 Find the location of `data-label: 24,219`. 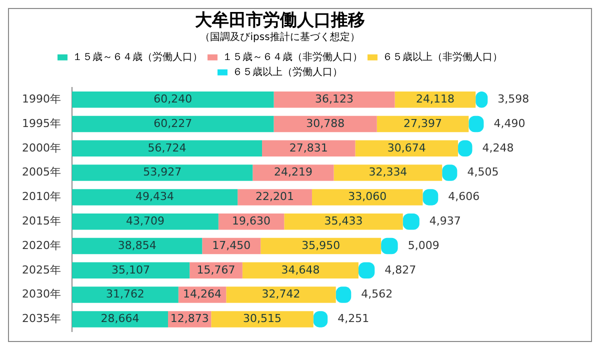

data-label: 24,219 is located at coordinates (293, 172).